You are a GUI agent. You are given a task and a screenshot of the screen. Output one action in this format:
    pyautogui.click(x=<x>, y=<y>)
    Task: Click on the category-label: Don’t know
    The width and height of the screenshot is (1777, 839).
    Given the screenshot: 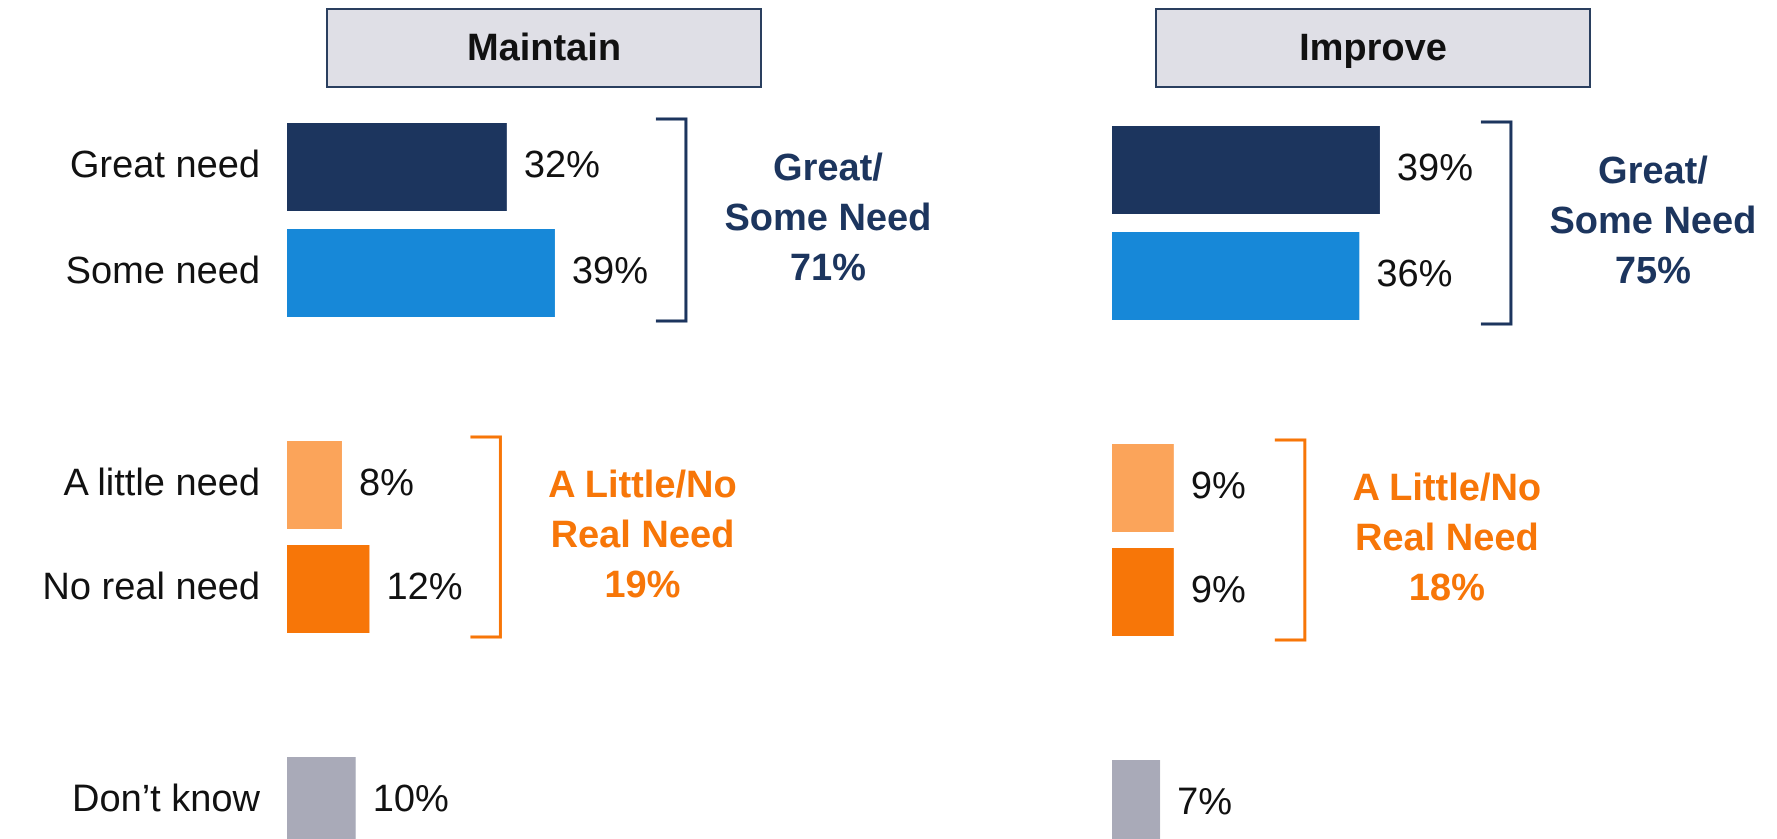 What is the action you would take?
    pyautogui.click(x=166, y=799)
    